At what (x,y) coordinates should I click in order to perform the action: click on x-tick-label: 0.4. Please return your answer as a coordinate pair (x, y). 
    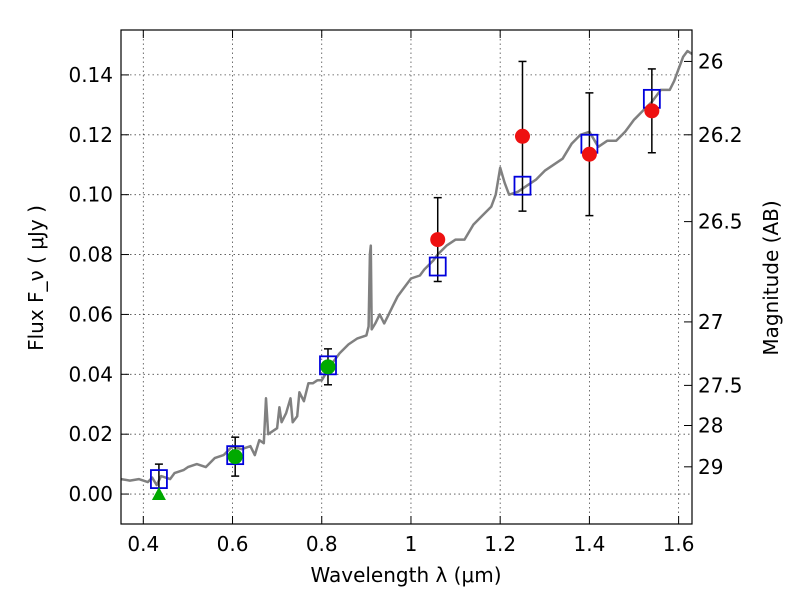
    Looking at the image, I should click on (143, 544).